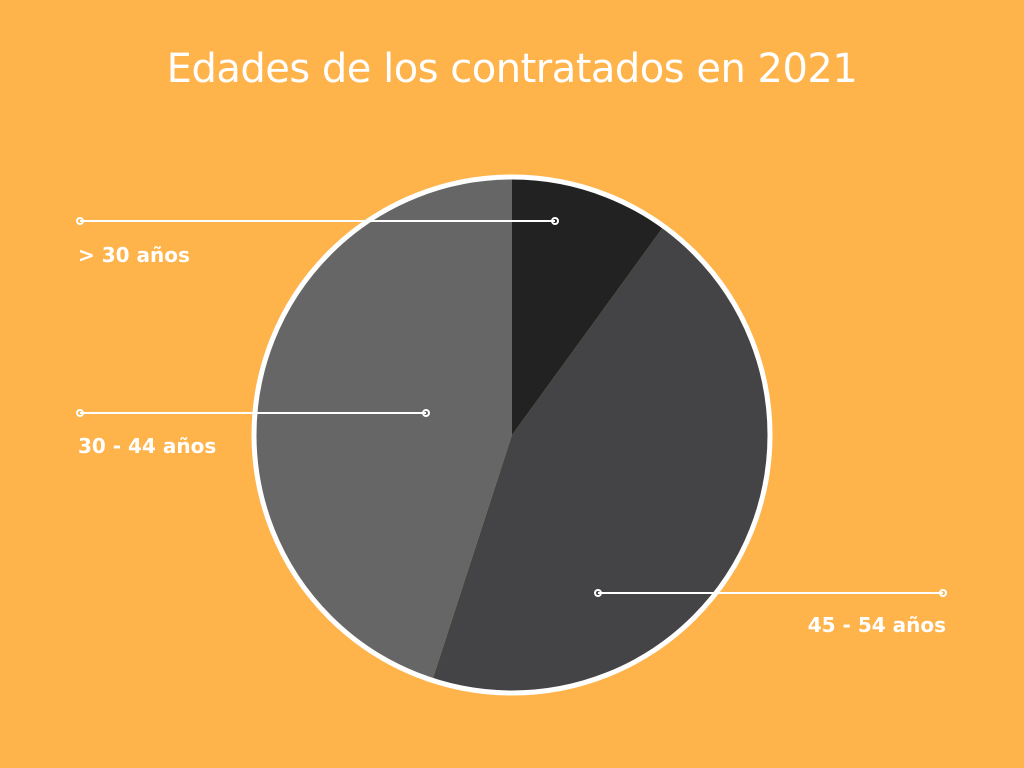  What do you see at coordinates (147, 446) in the screenshot?
I see `slice-label-3: 30 - 44 años` at bounding box center [147, 446].